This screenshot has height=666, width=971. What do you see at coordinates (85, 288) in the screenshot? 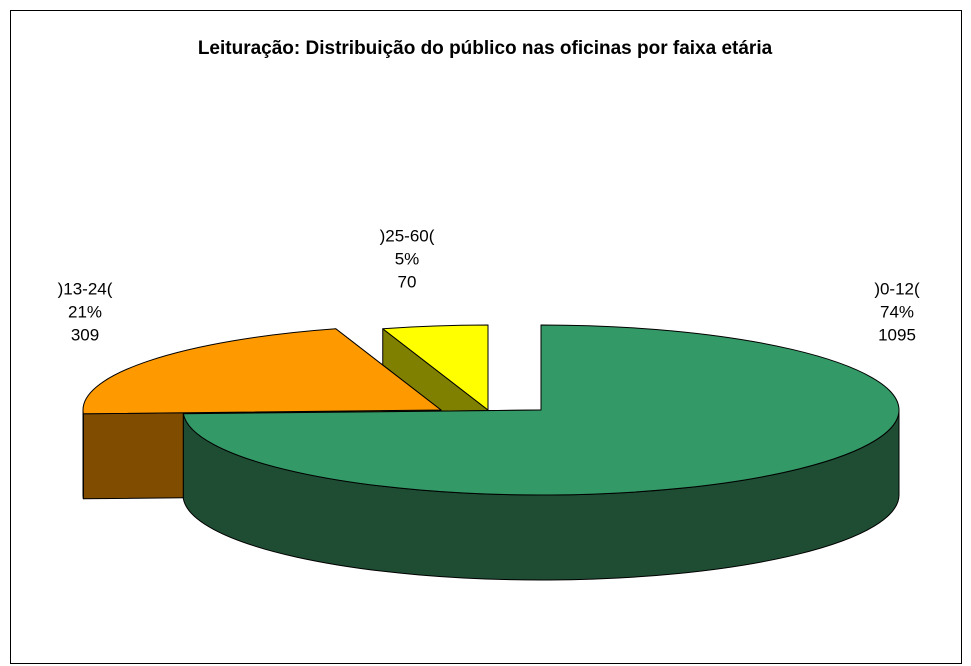
I see `category-label: )13-24(` at bounding box center [85, 288].